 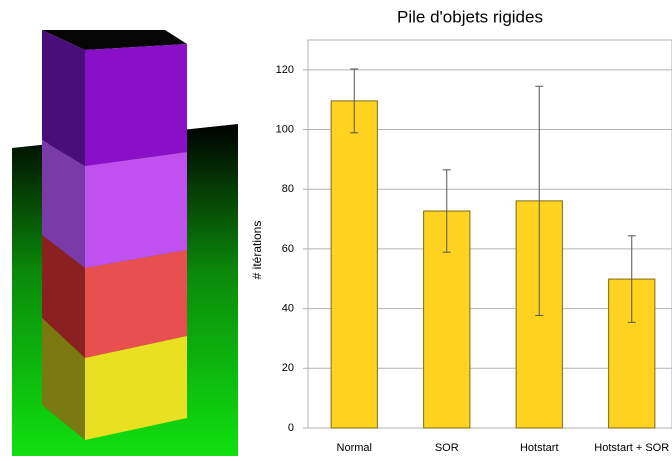 I want to click on cube-magenta-side, so click(x=63, y=204).